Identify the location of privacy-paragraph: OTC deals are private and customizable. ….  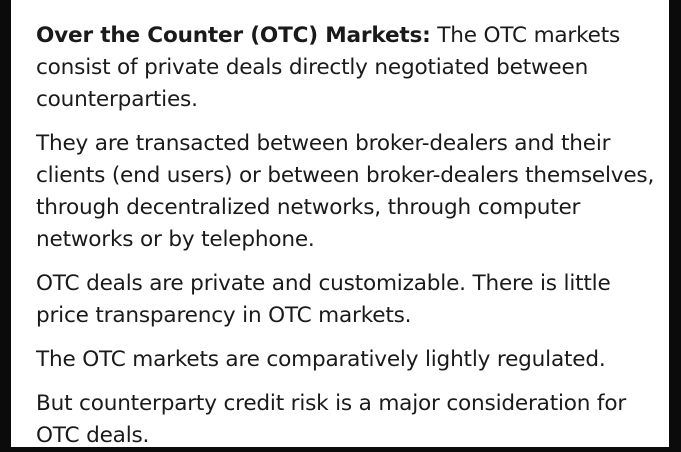
(323, 299).